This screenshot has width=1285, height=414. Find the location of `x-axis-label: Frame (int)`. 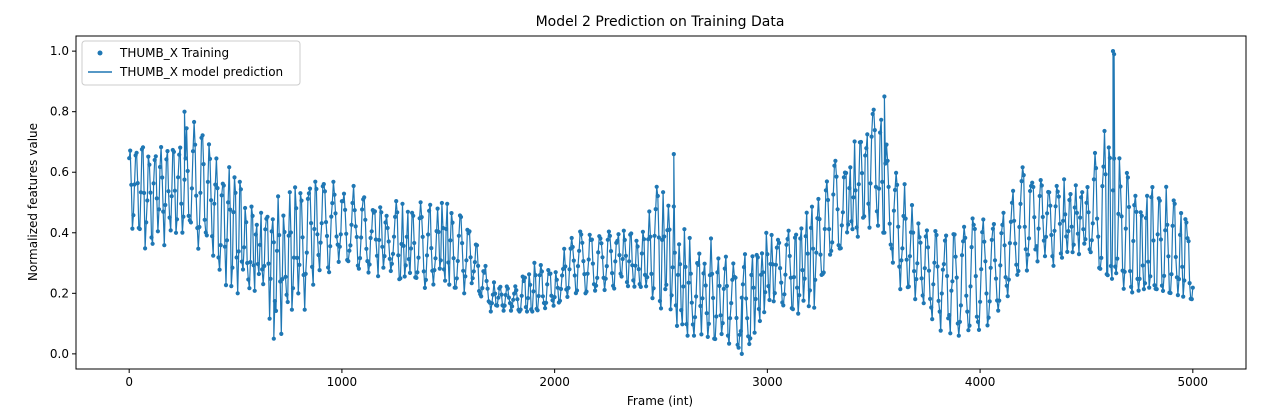

x-axis-label: Frame (int) is located at coordinates (660, 401).